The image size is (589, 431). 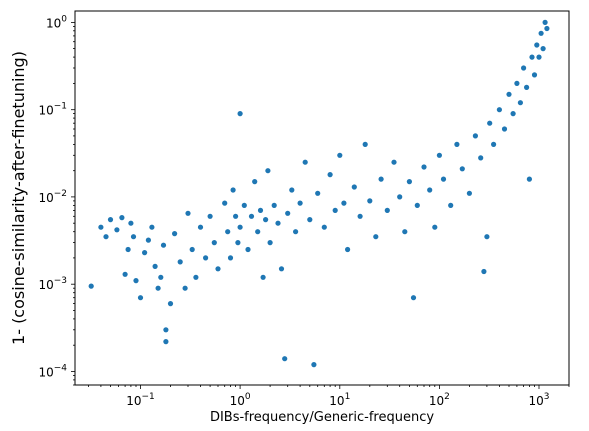 I want to click on x-tick-label: 10², so click(x=439, y=400).